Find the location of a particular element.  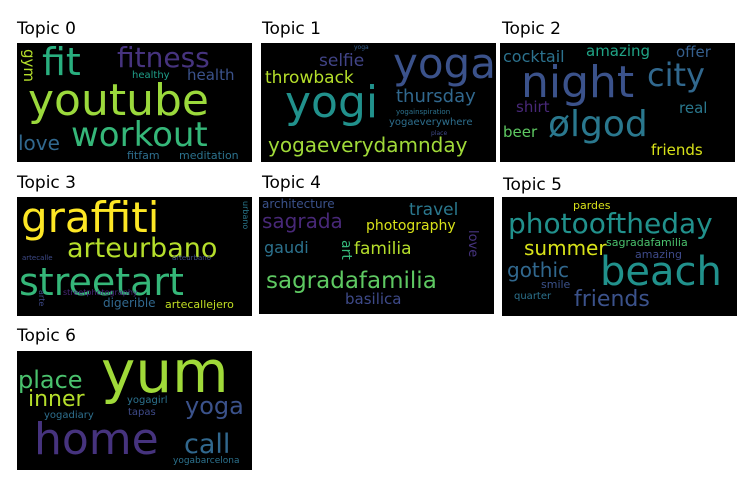

topic-1-word-2: yoga is located at coordinates (444, 65).